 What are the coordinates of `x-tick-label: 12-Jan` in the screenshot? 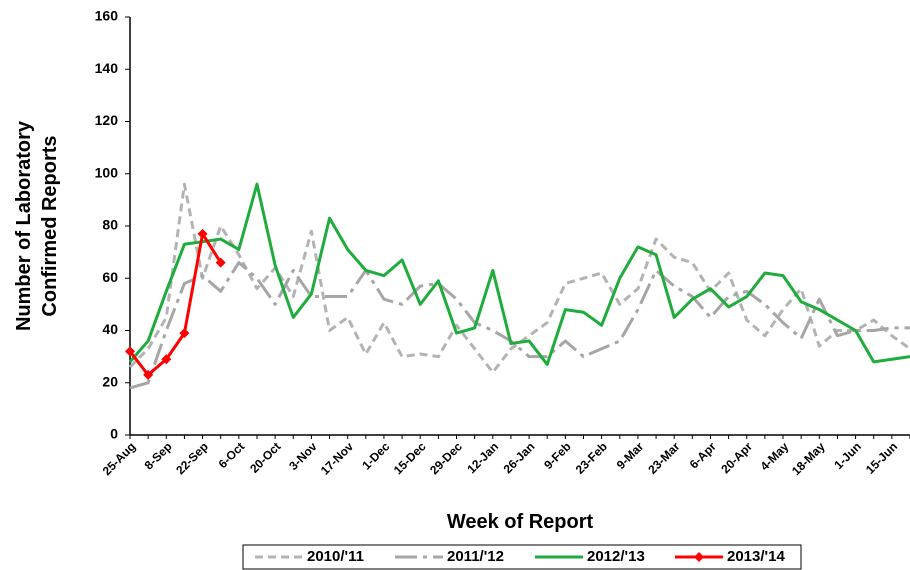 It's located at (482, 457).